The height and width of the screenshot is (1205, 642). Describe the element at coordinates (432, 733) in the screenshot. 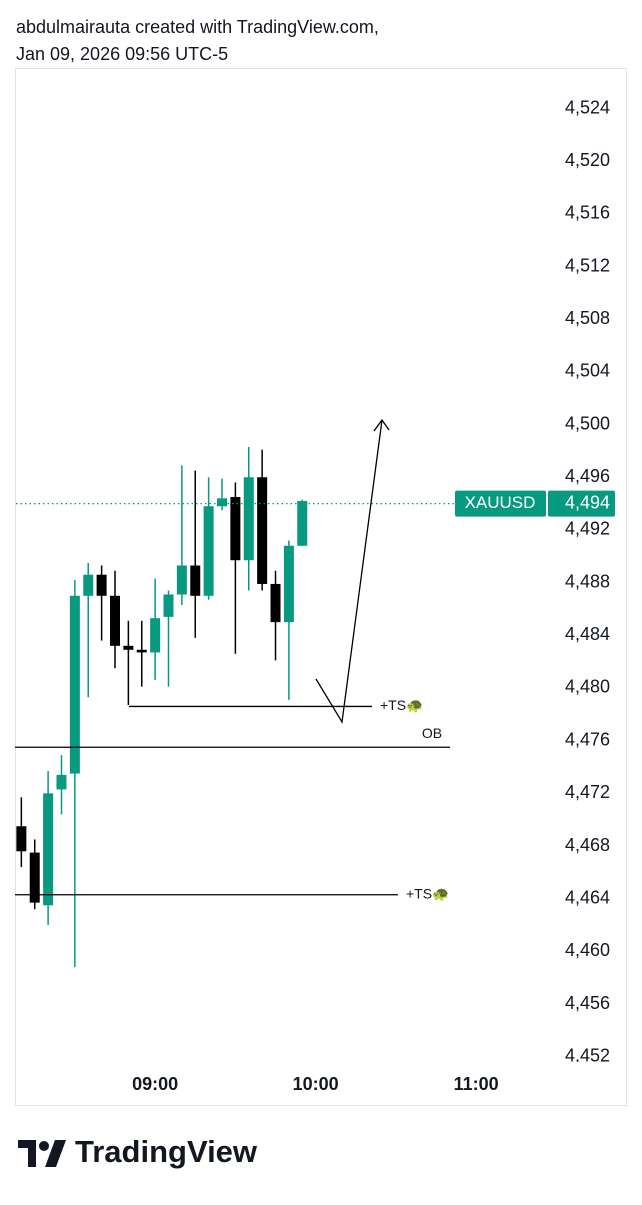

I see `level-label: OB` at that location.